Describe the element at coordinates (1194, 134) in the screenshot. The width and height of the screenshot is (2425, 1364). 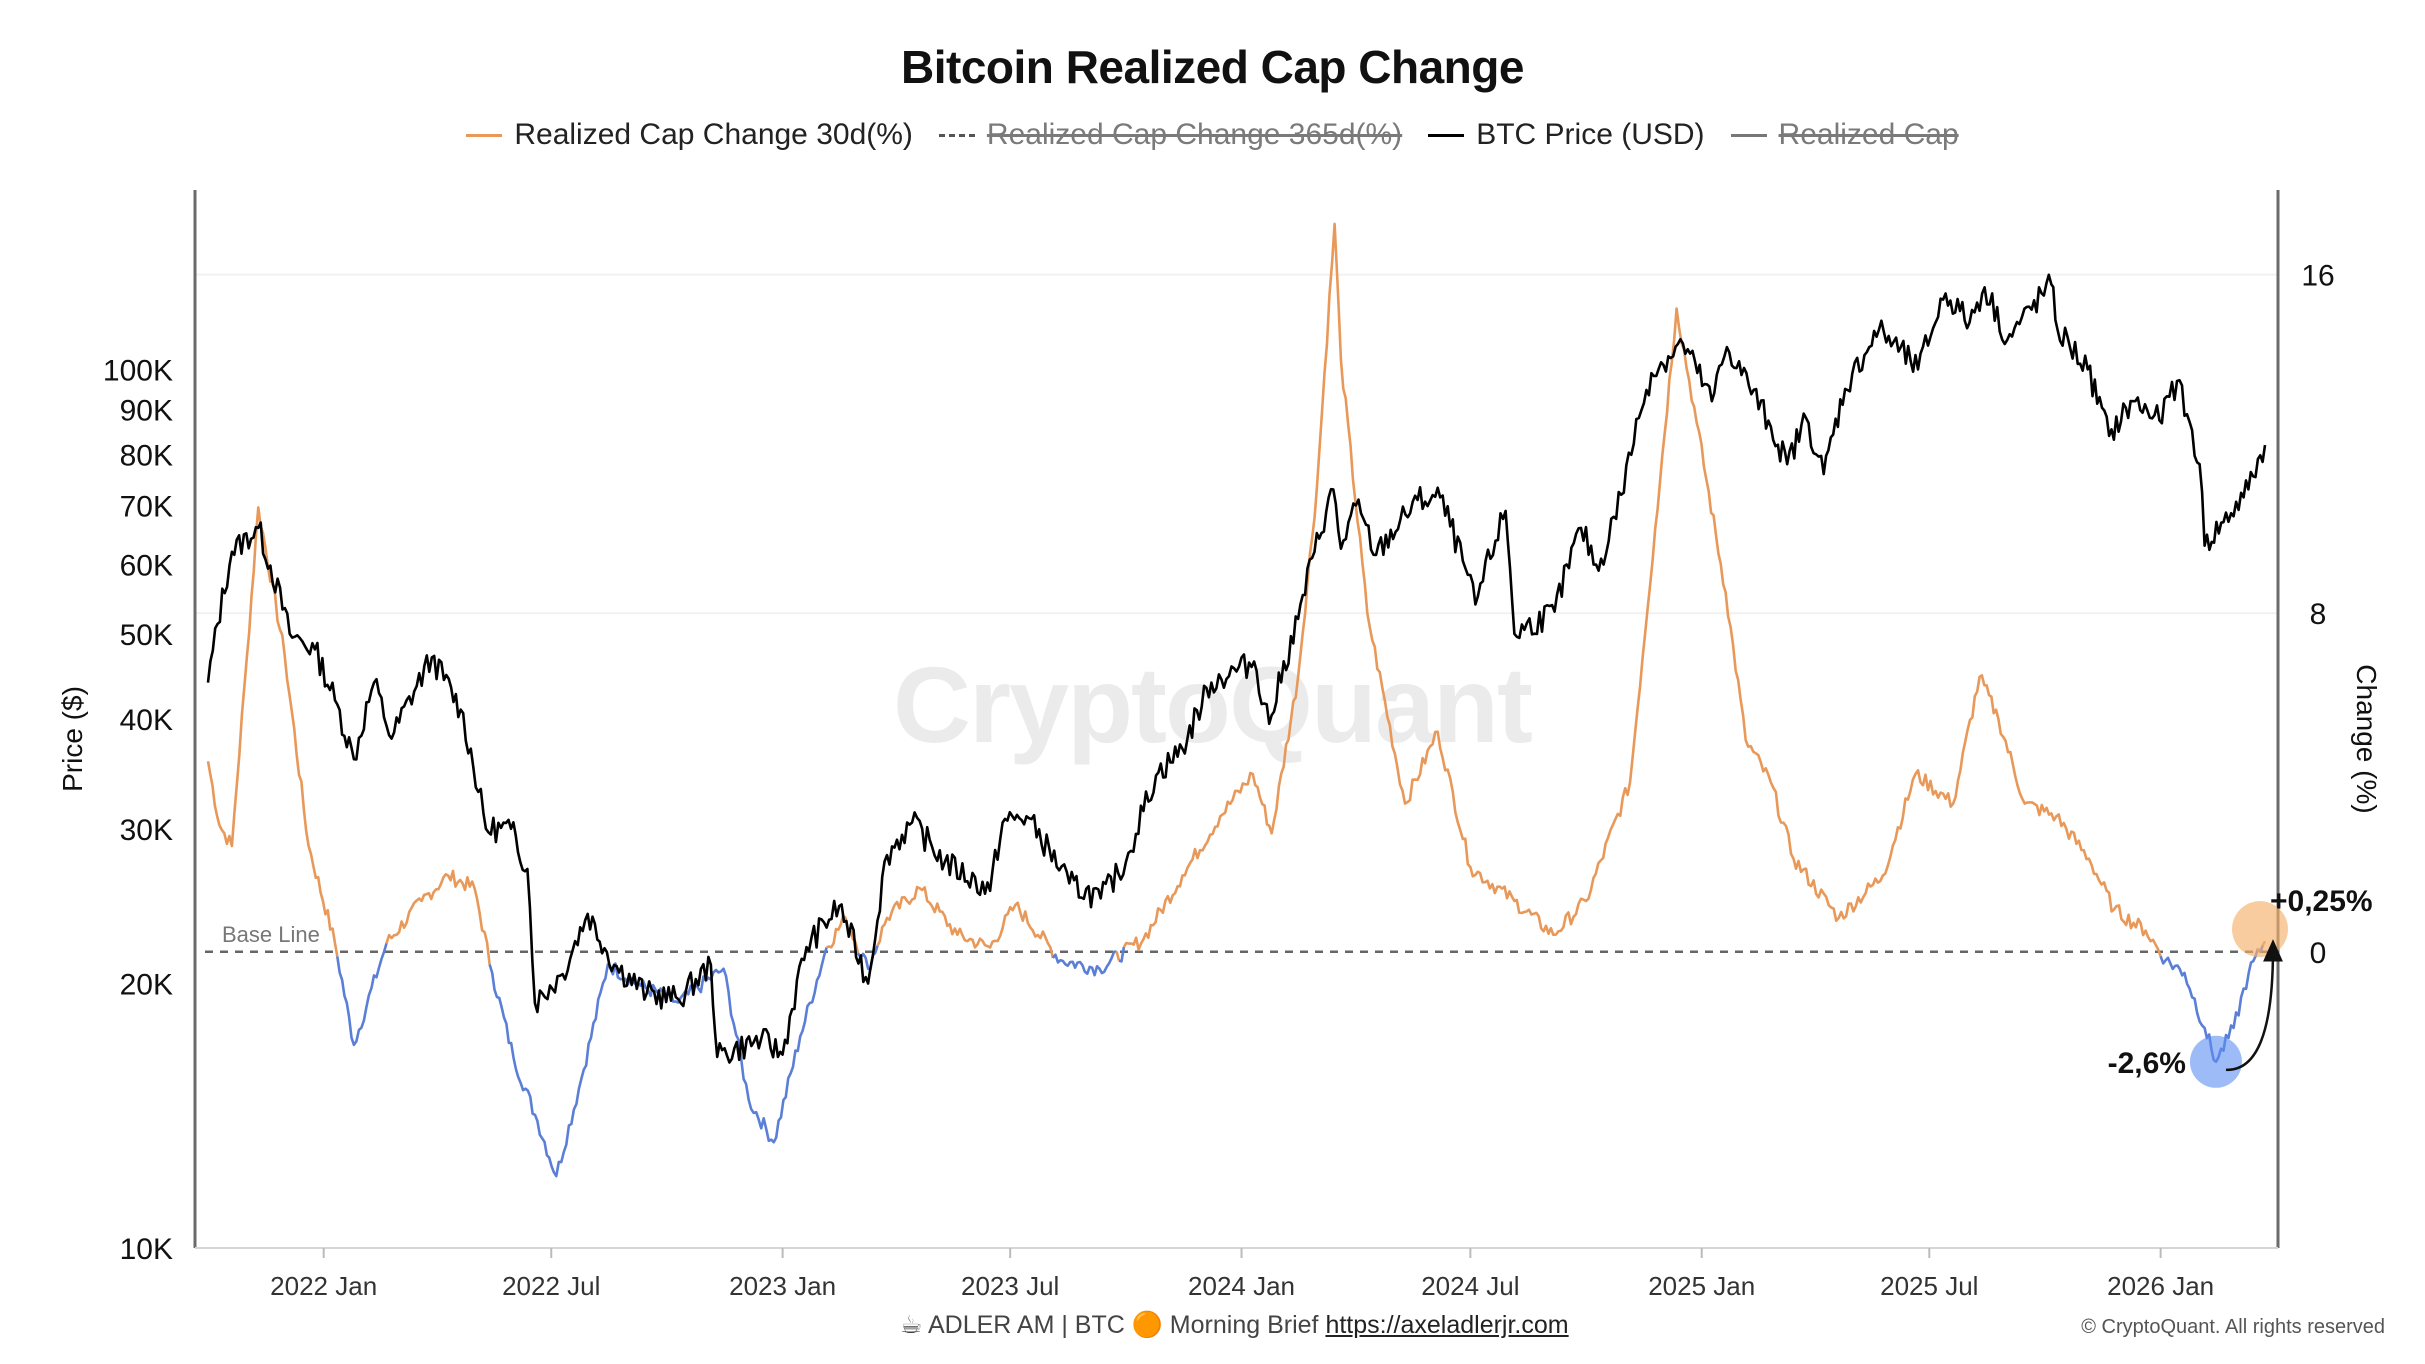
I see `legend-label: Realized Cap Change 365d(%)` at that location.